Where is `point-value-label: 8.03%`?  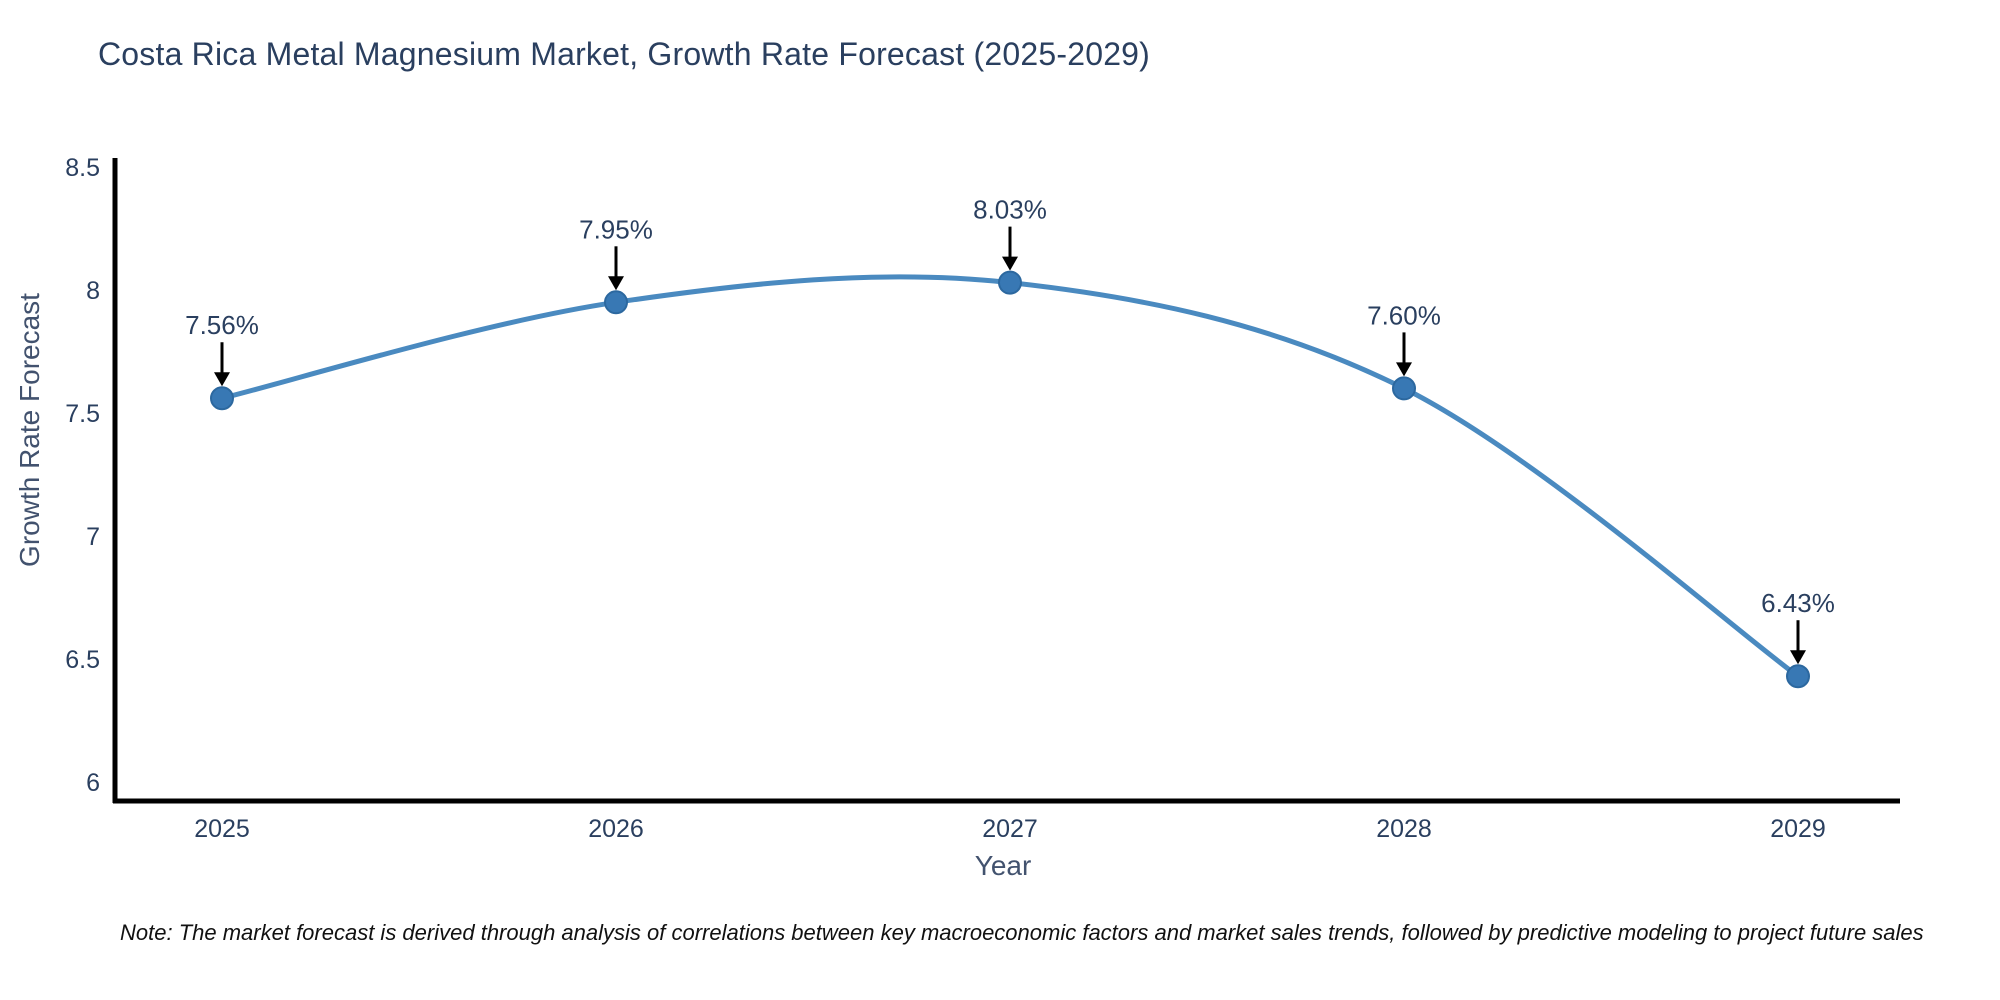
point-value-label: 8.03% is located at coordinates (1010, 210).